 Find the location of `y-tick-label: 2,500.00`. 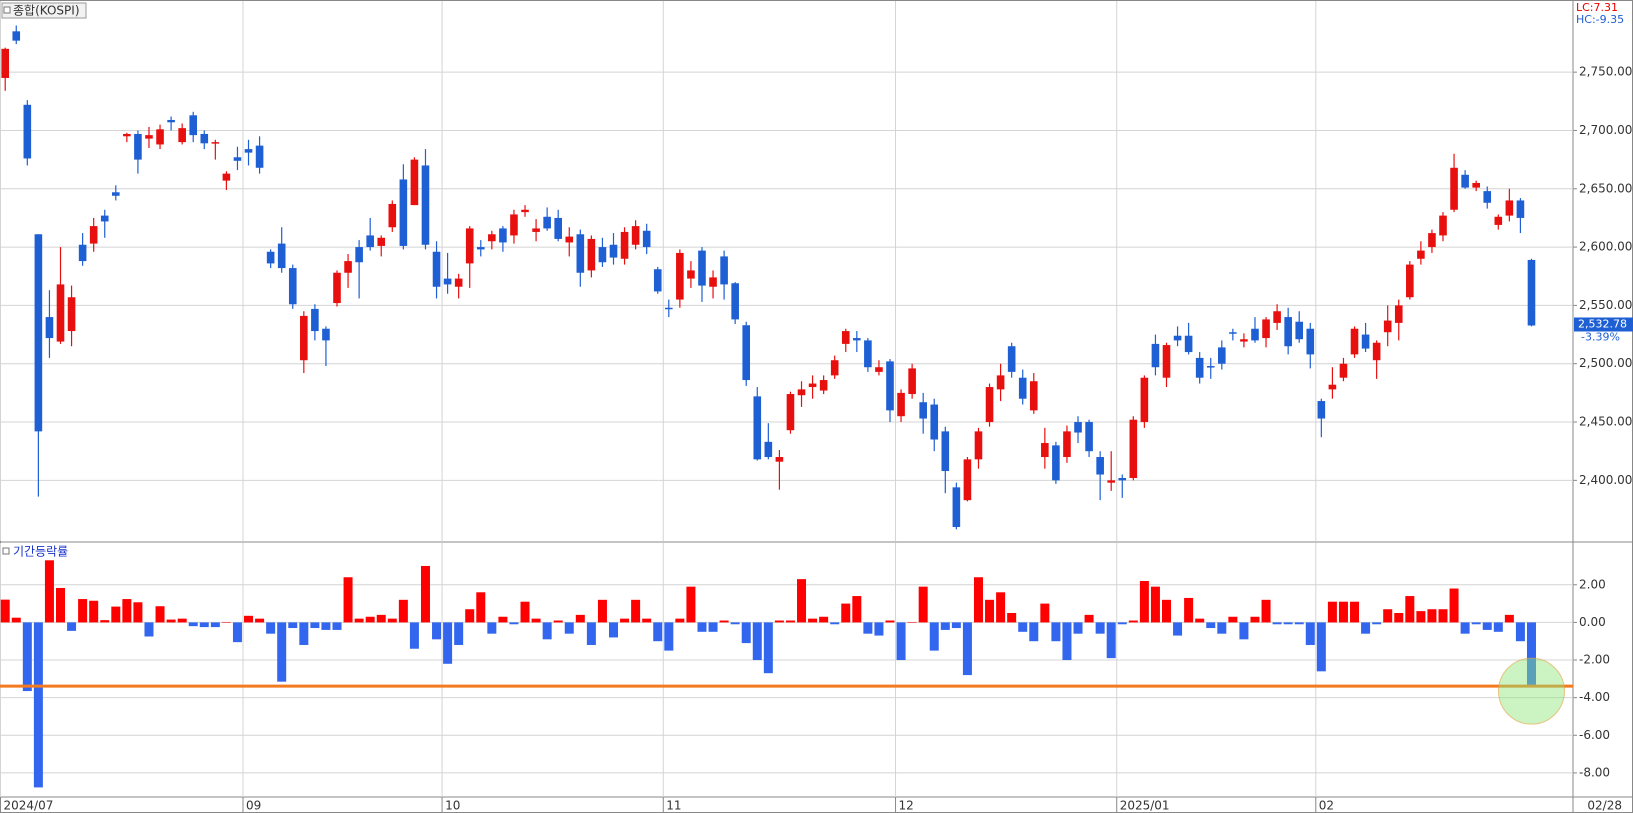

y-tick-label: 2,500.00 is located at coordinates (1605, 363).